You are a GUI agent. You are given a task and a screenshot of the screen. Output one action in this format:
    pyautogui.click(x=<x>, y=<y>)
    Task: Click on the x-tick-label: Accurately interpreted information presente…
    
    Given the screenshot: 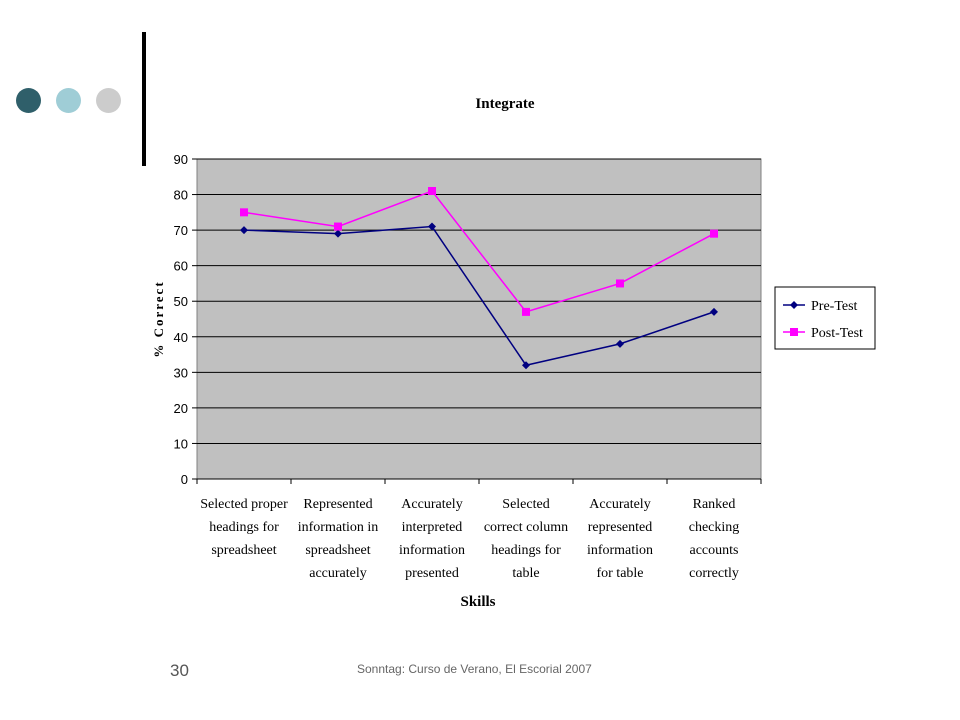 What is the action you would take?
    pyautogui.click(x=432, y=539)
    